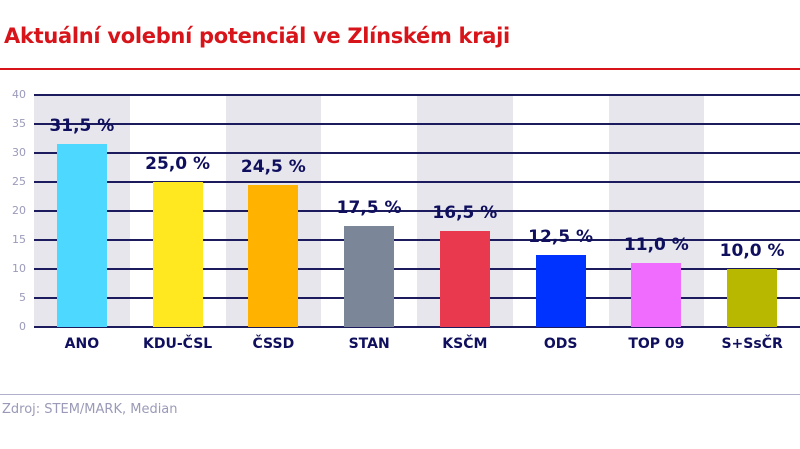 This screenshot has width=800, height=449. I want to click on y-tick-label: 35, so click(19, 123).